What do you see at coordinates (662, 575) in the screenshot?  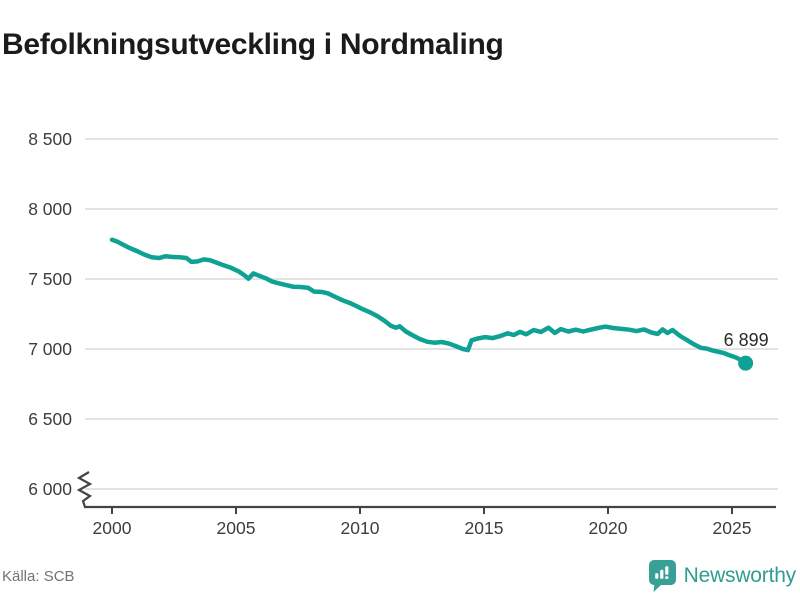 I see `newsworthy-bar-chart-bubble-icon` at bounding box center [662, 575].